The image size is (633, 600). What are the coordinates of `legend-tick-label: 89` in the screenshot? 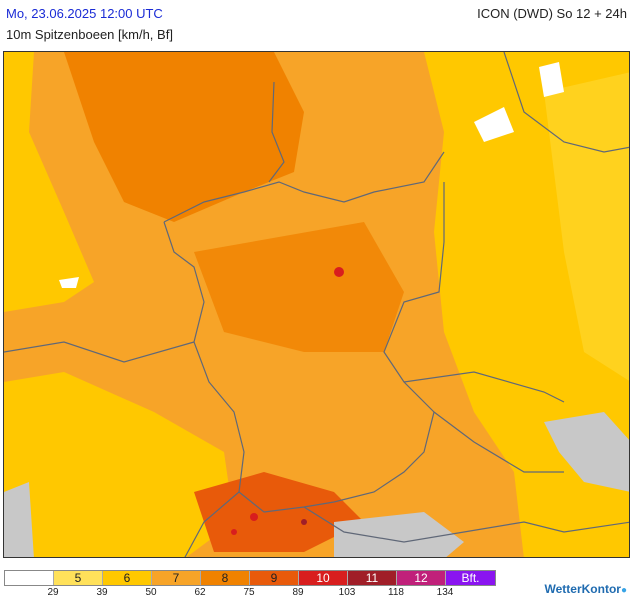 It's located at (298, 592).